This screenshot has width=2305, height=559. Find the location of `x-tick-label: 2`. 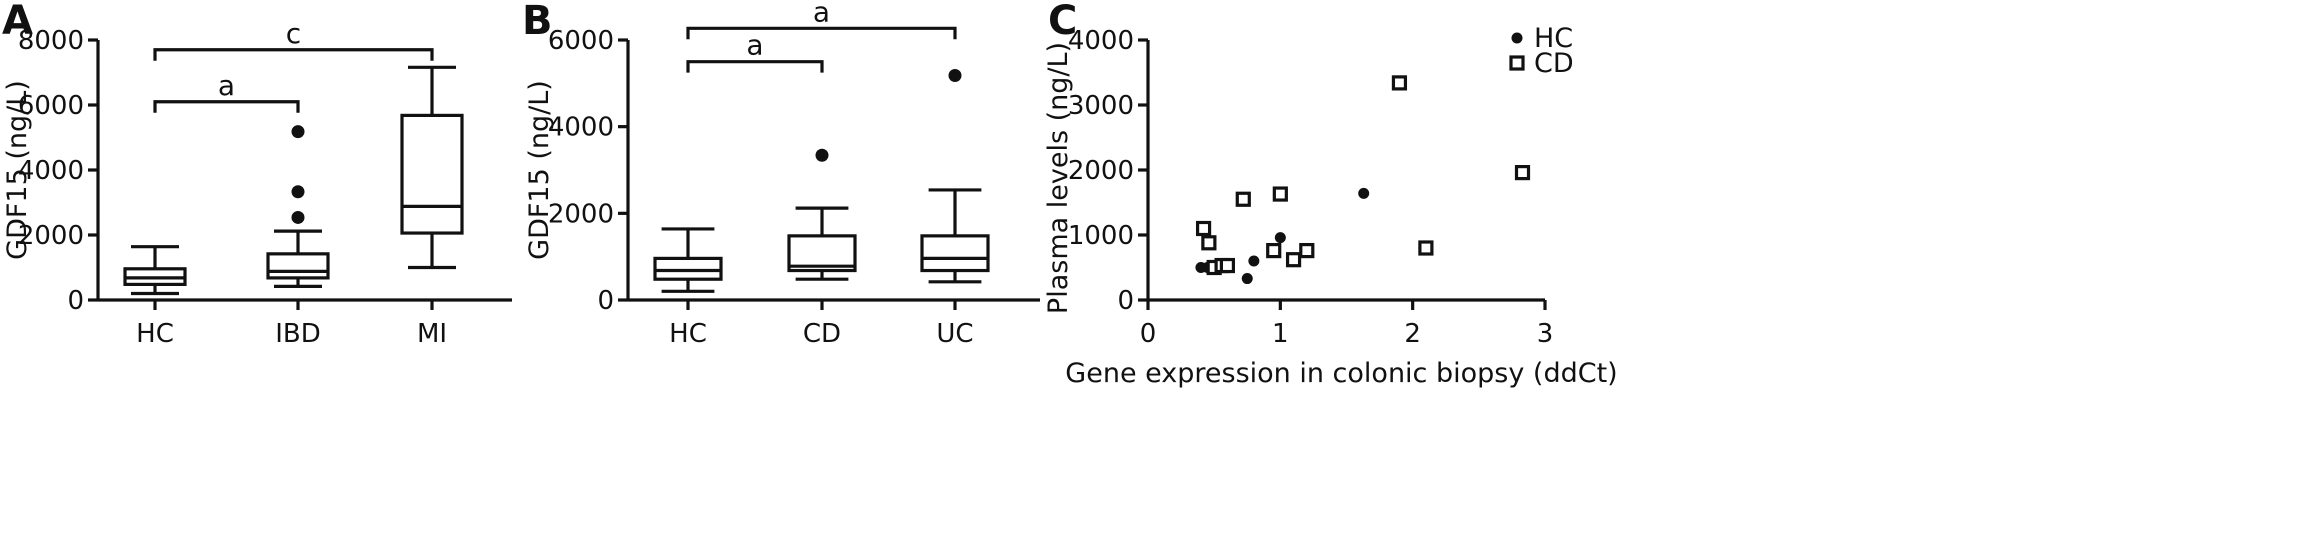

x-tick-label: 2 is located at coordinates (1412, 334).